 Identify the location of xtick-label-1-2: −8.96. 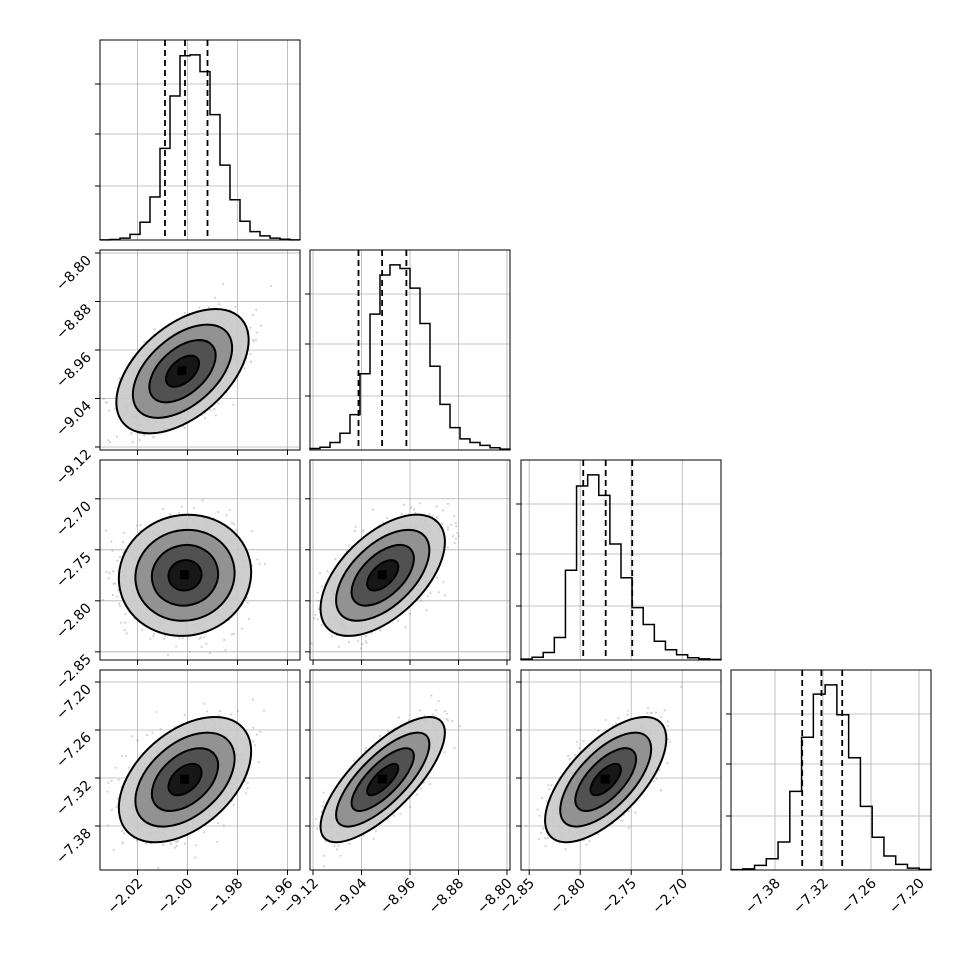
(398, 896).